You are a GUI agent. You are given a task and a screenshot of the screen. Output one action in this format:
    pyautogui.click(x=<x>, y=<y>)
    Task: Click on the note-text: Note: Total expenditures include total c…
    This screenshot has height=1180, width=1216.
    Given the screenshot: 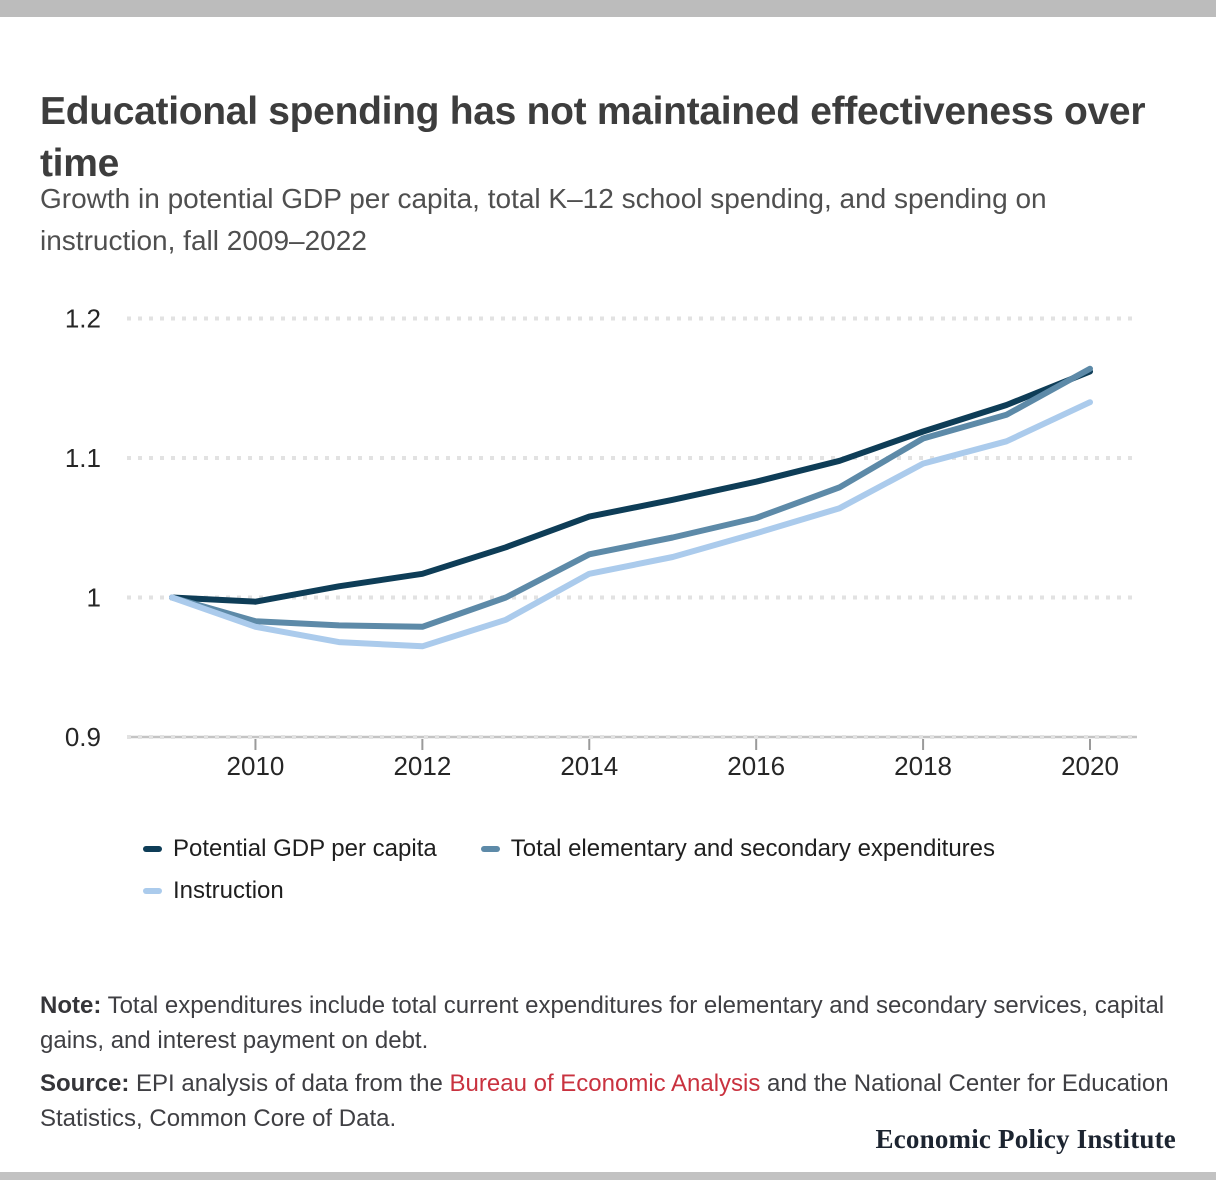 What is the action you would take?
    pyautogui.click(x=608, y=1023)
    